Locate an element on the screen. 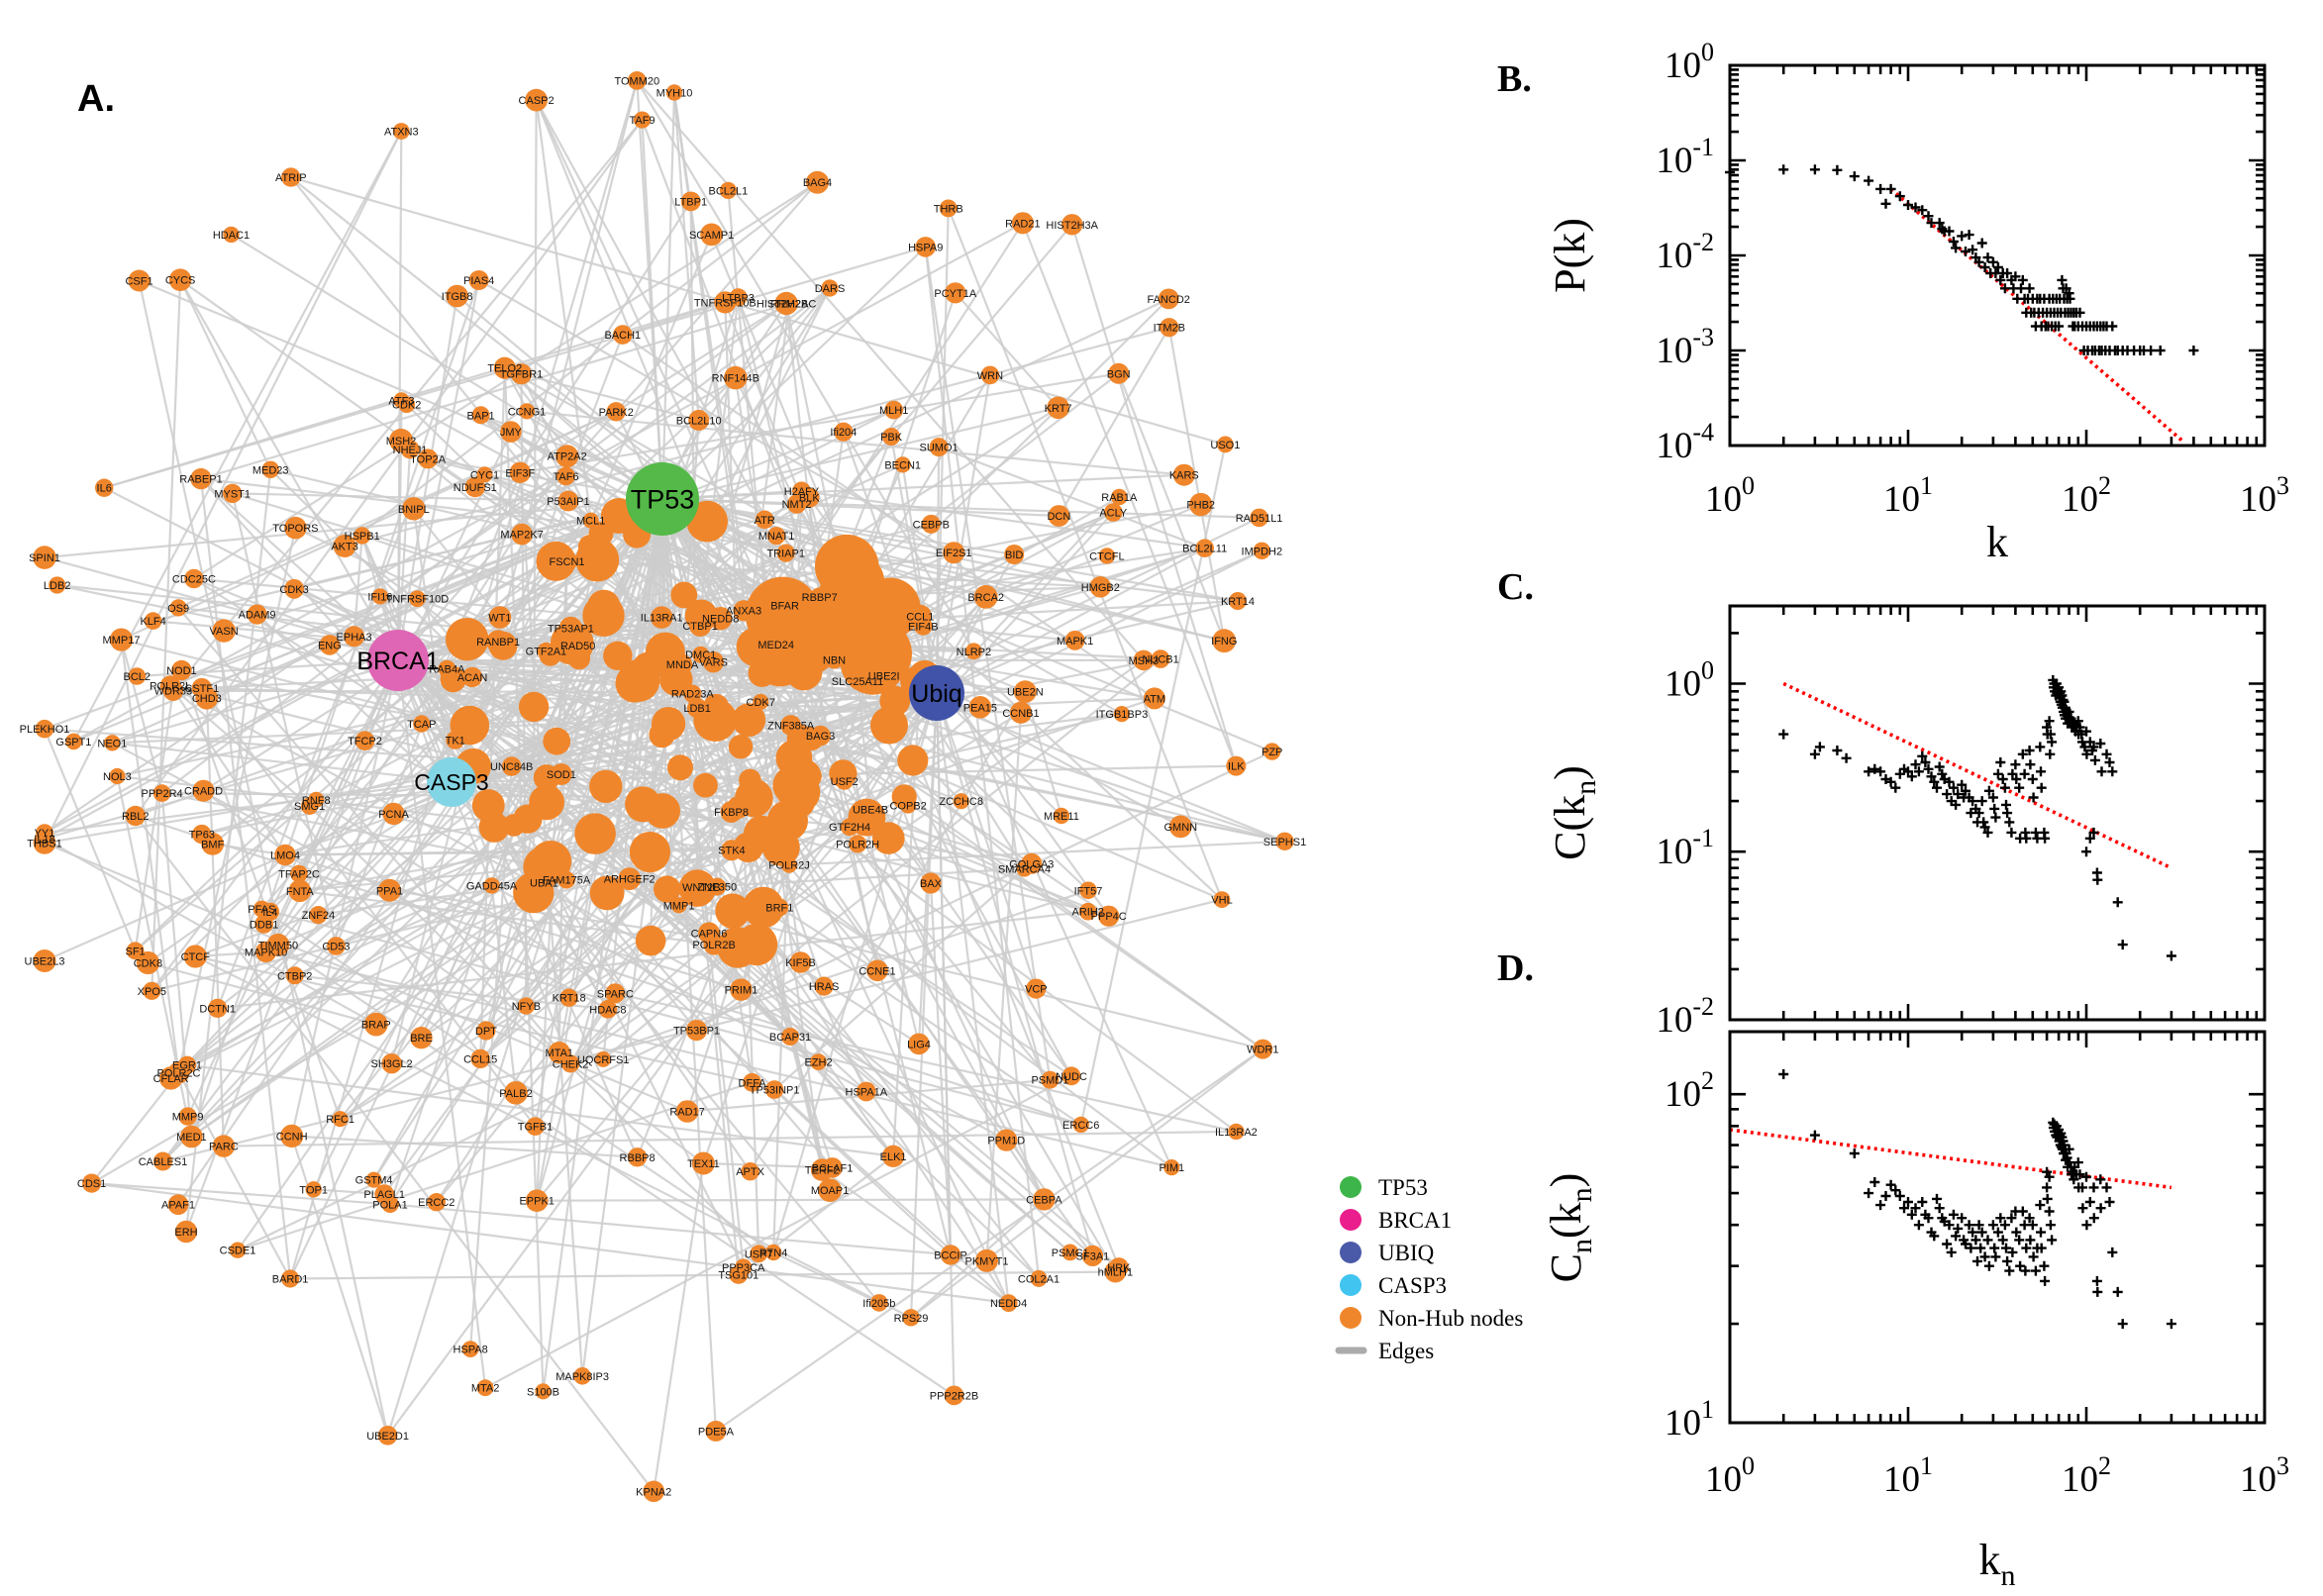 This screenshot has height=1596, width=2323. network-node-label: ZCCHC8 is located at coordinates (961, 802).